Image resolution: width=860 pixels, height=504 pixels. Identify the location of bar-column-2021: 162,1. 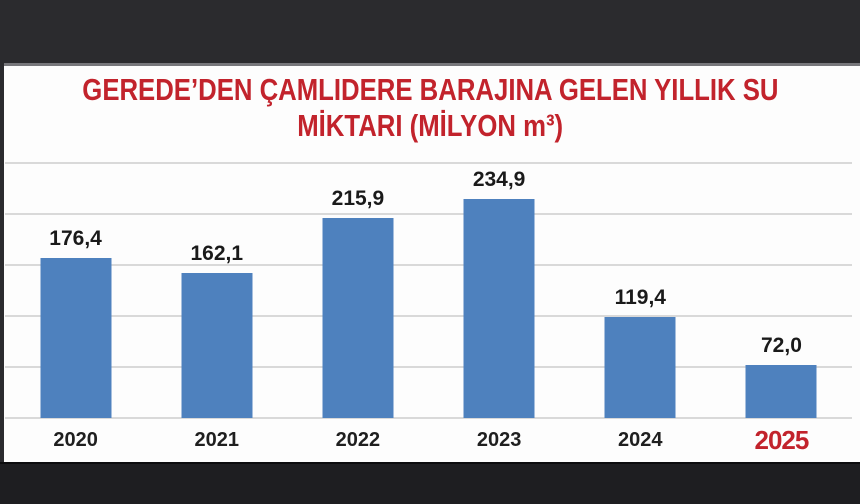
(216, 290).